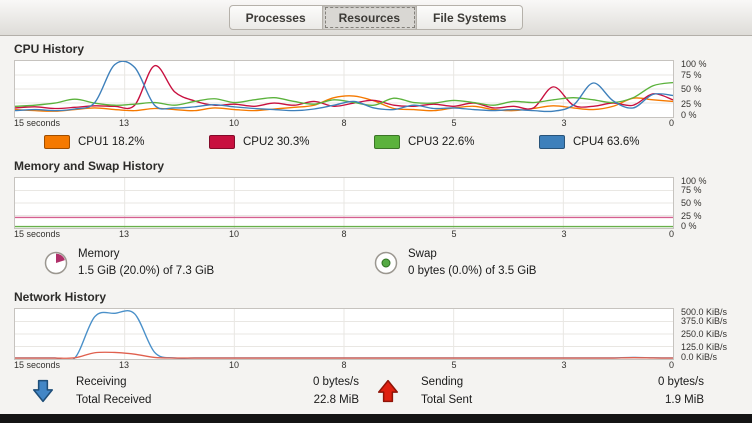 This screenshot has height=423, width=752. What do you see at coordinates (114, 400) in the screenshot?
I see `total-received-label: Total Received` at bounding box center [114, 400].